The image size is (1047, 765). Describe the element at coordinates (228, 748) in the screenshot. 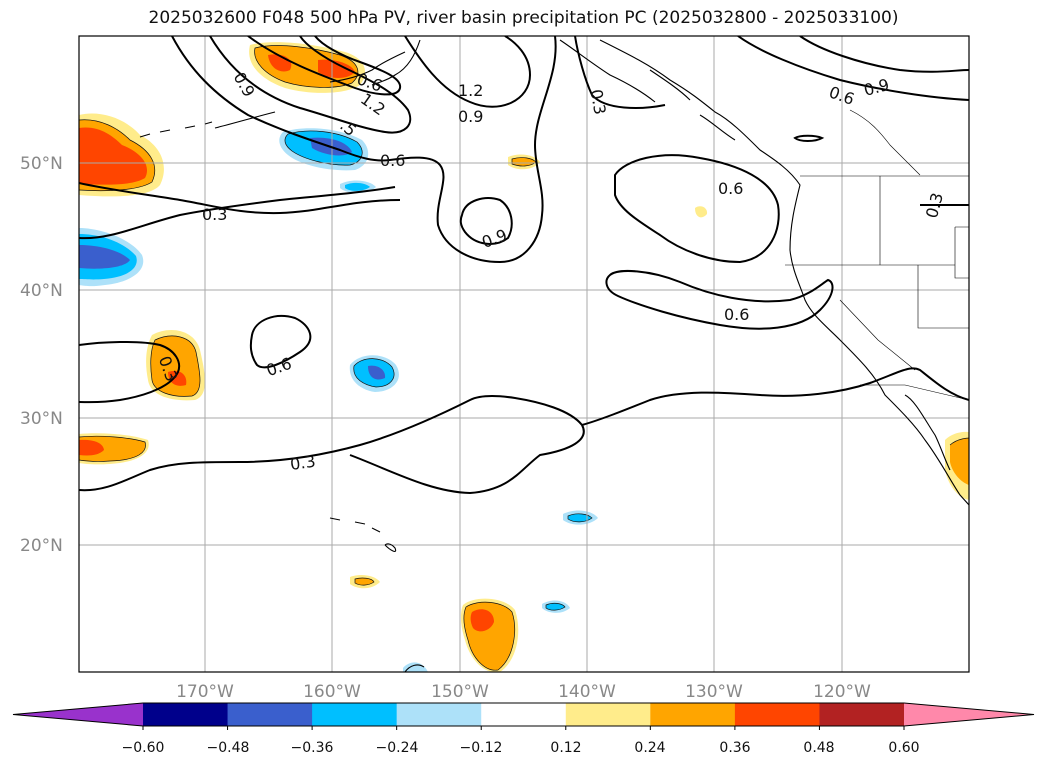

I see `colorbar-tick-label: −0.48` at that location.